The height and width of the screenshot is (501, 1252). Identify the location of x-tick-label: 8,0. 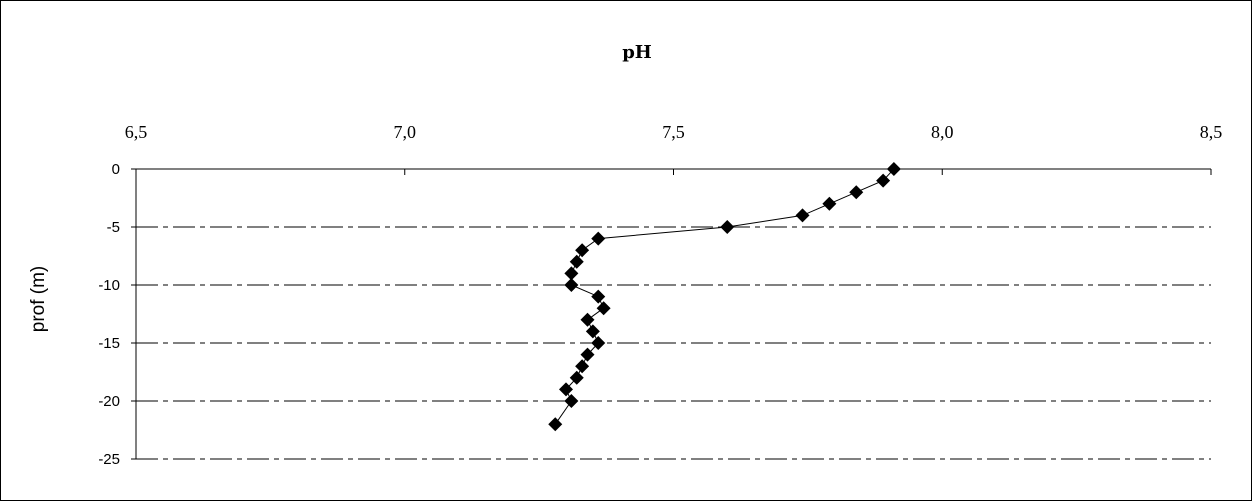
(942, 132).